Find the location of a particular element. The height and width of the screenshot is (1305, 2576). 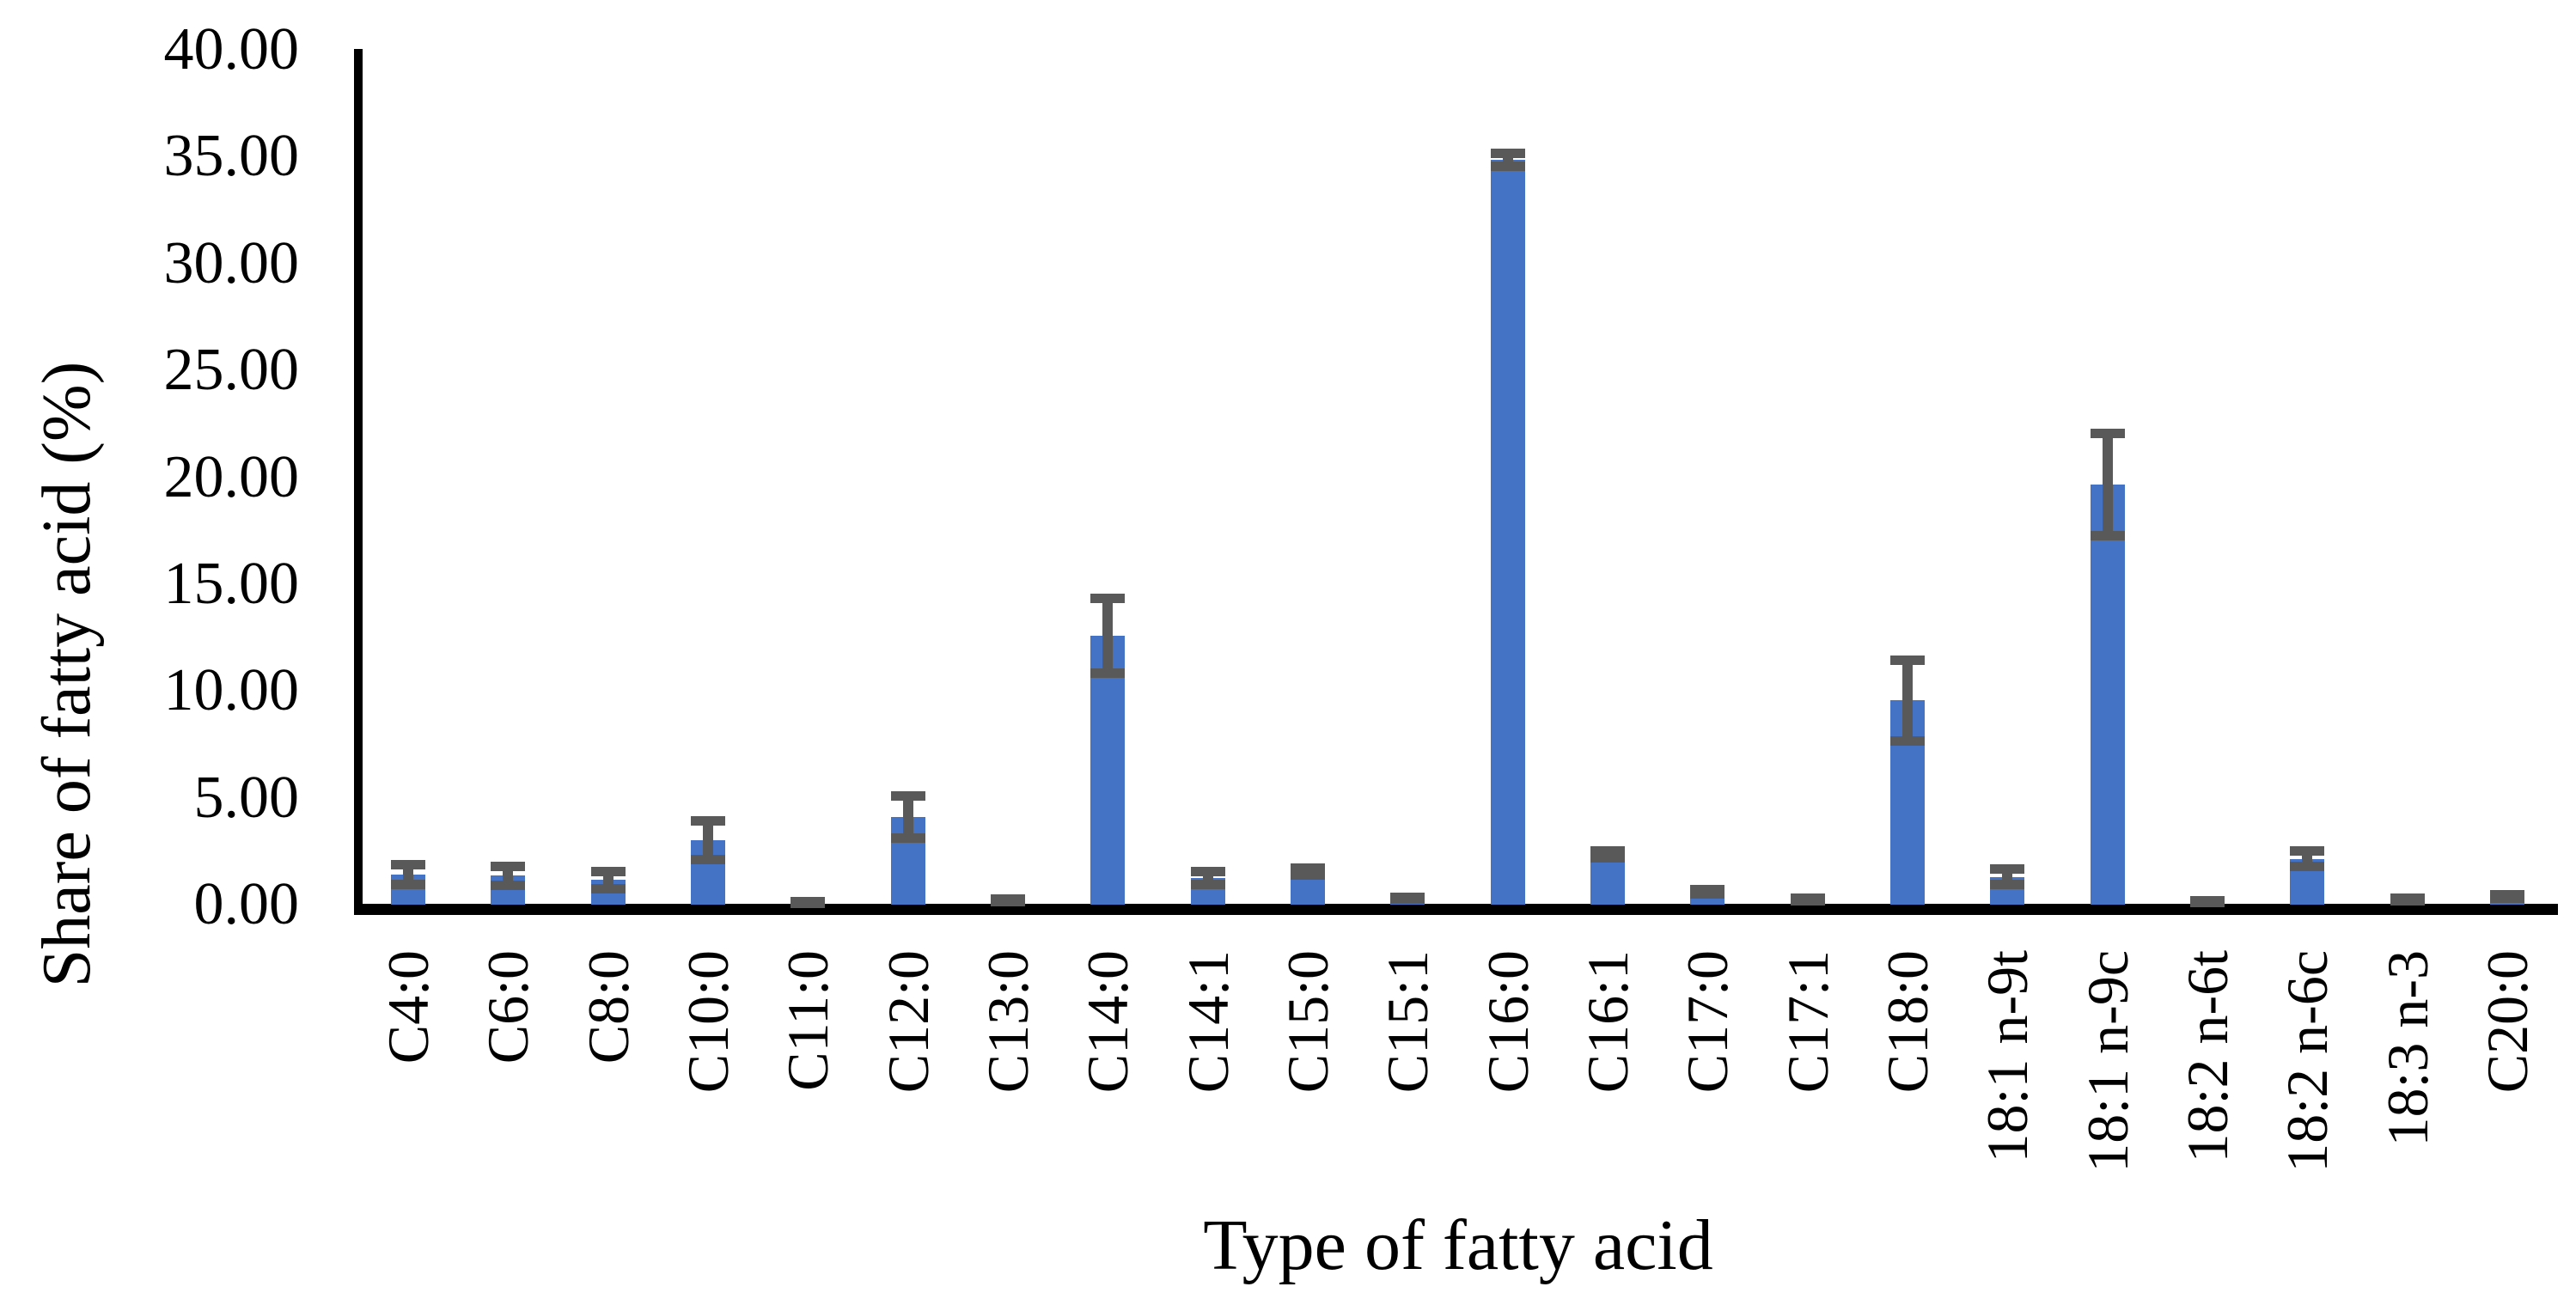

bar-C14:0 is located at coordinates (1108, 770).